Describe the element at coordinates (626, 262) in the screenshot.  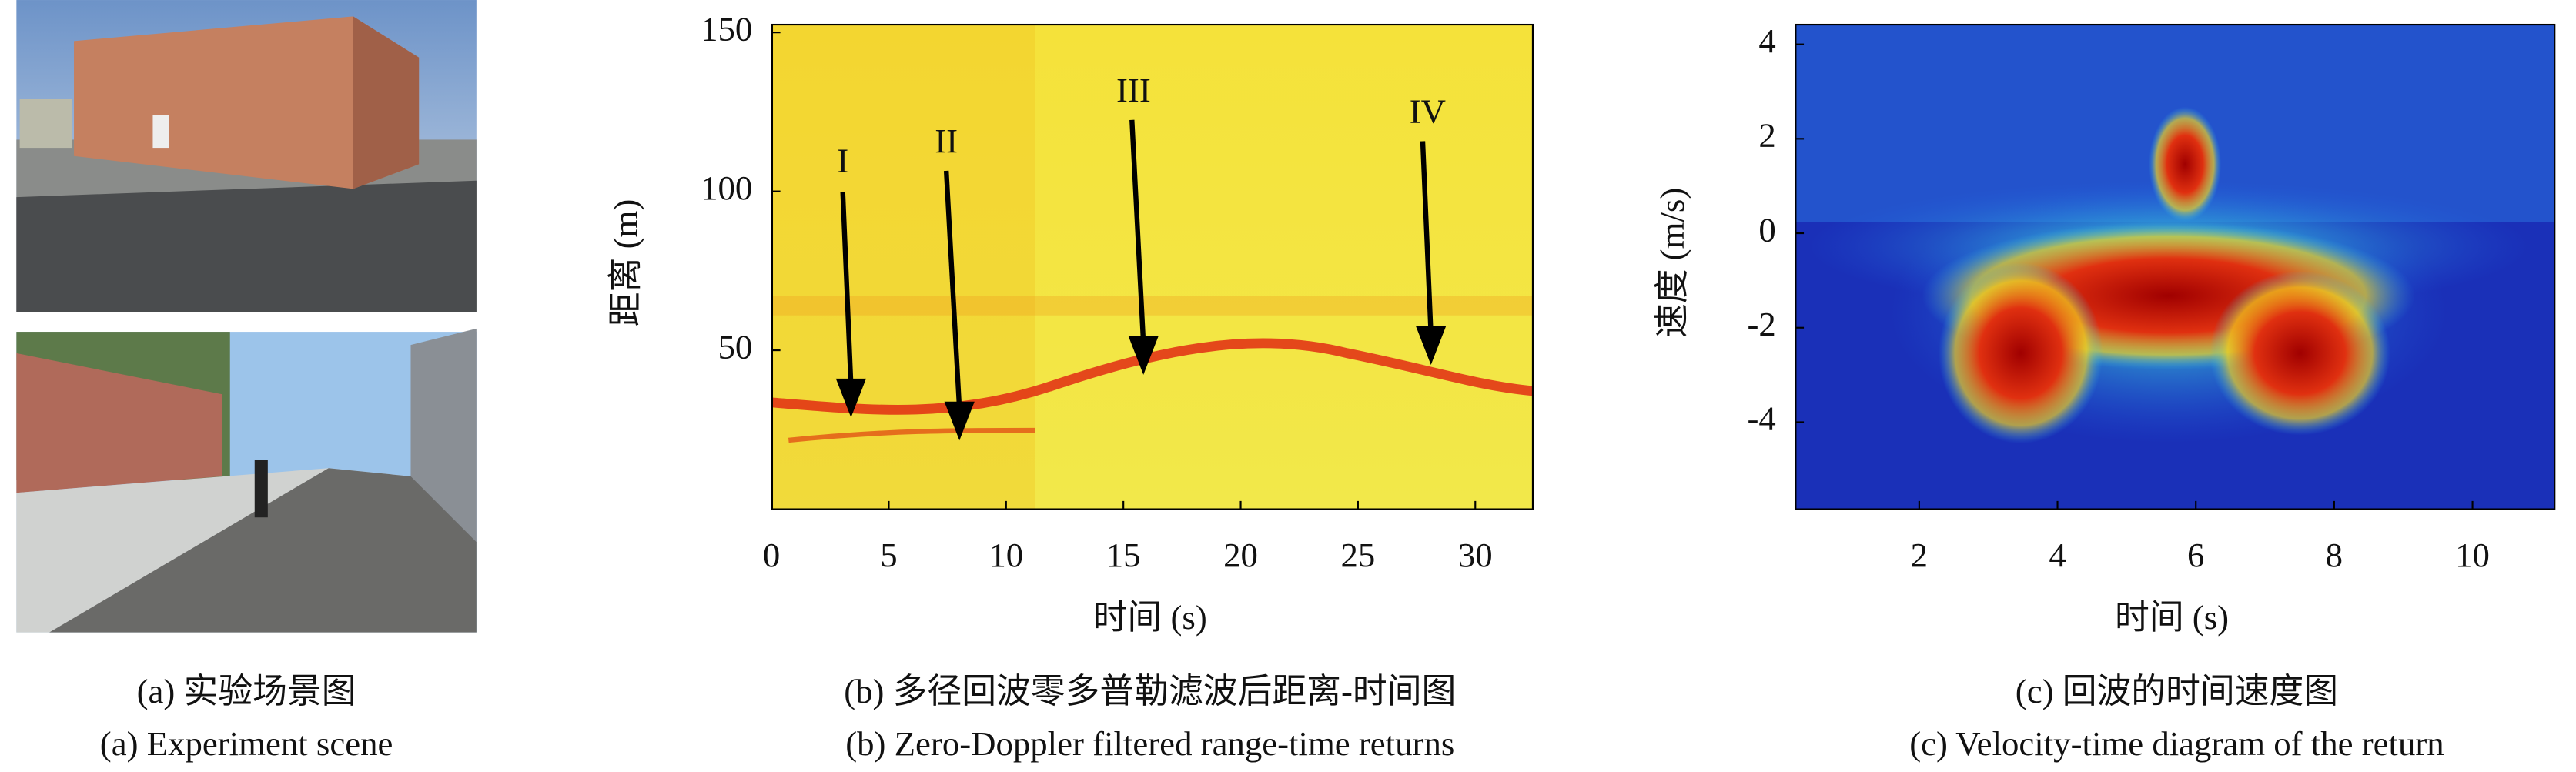
I see `y-axis-label: 距离 (m)` at that location.